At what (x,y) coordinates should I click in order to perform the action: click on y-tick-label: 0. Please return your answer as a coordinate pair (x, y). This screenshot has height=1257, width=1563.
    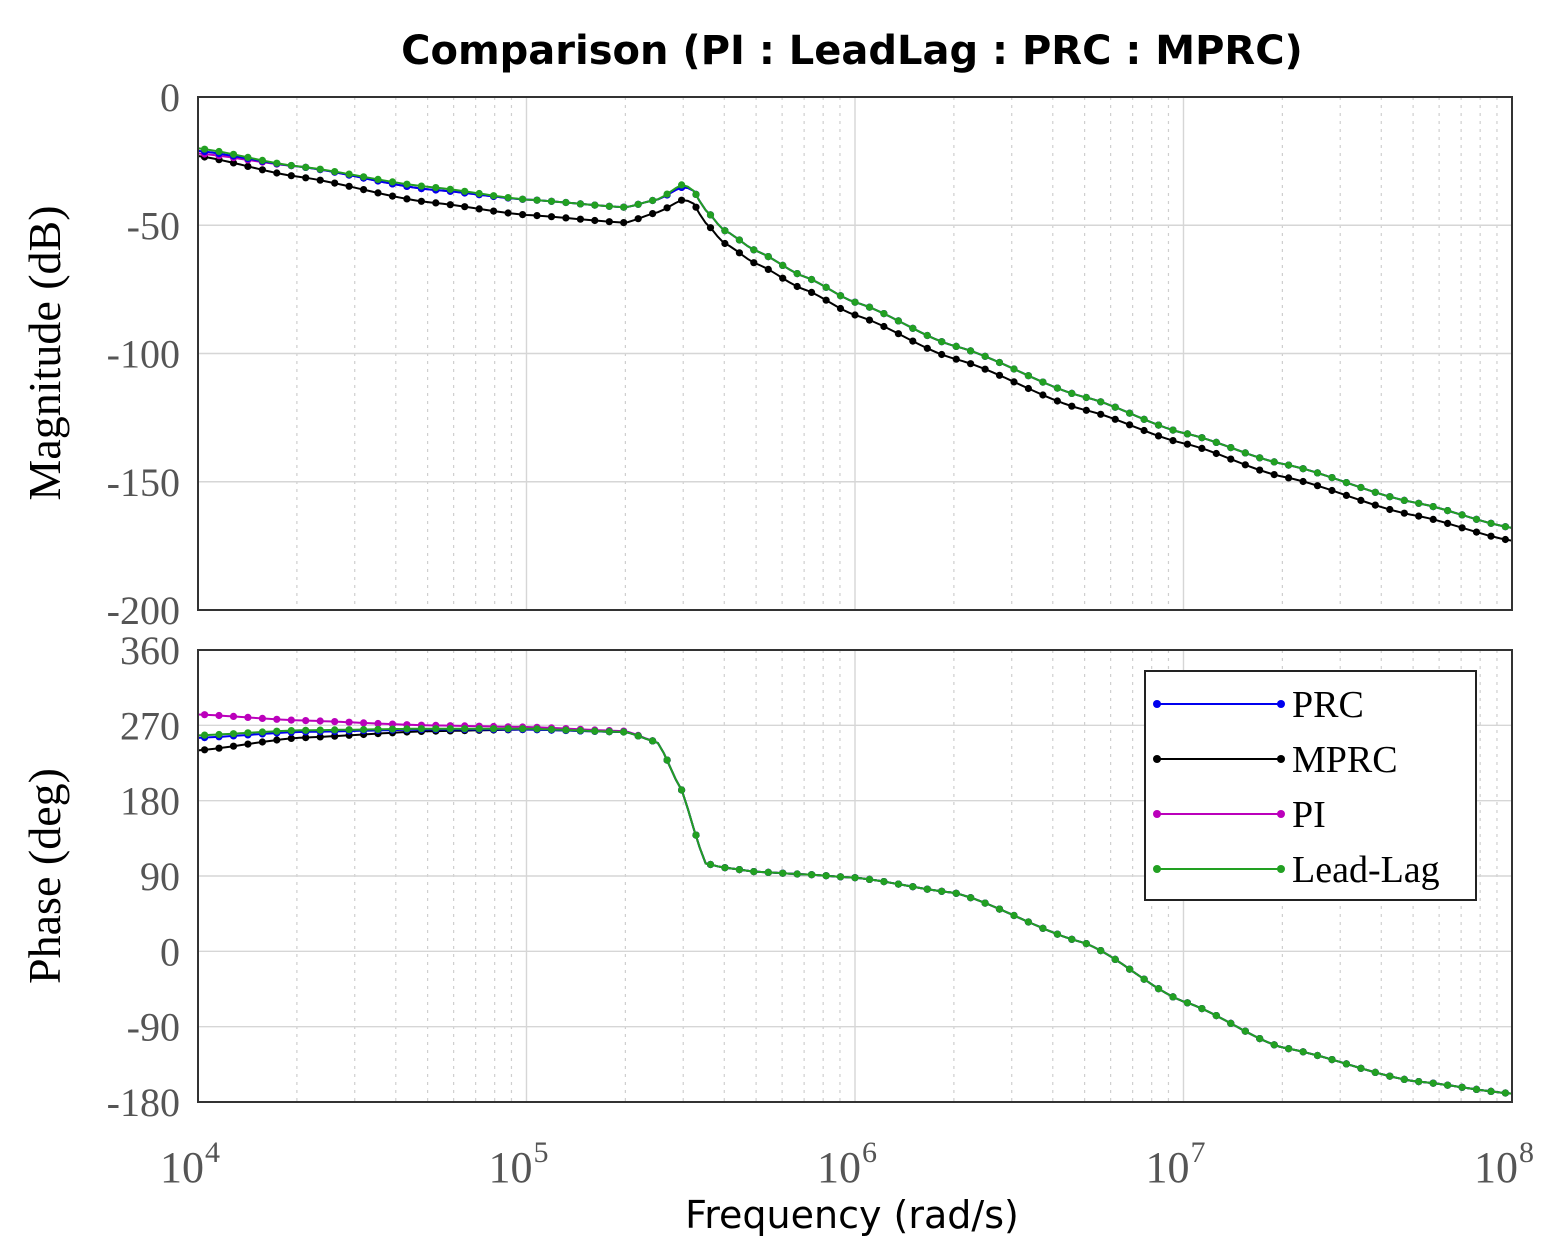
    Looking at the image, I should click on (170, 951).